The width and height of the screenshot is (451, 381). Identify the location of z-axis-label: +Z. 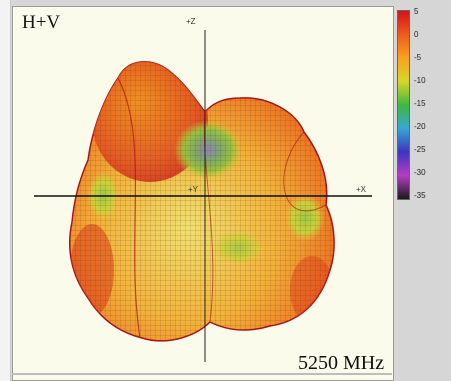
(191, 21).